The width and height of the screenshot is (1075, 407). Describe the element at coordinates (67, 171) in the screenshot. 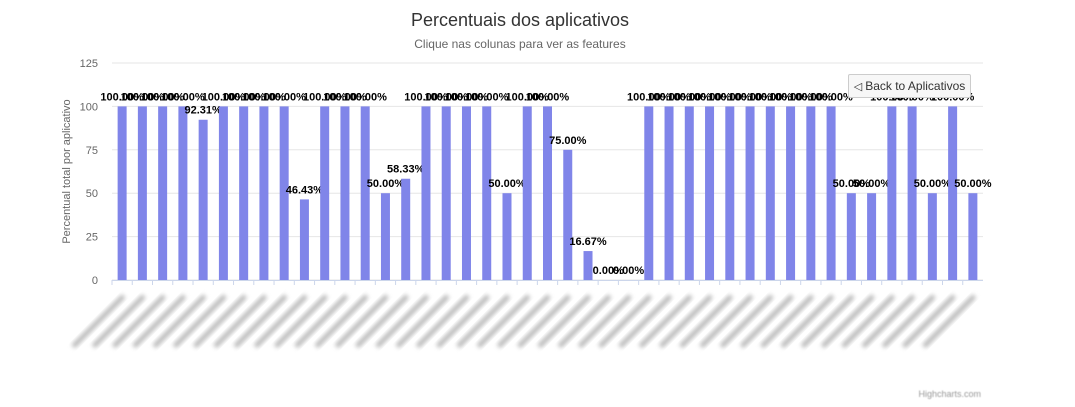

I see `y-axis-title: Percentual total por aplicativo` at that location.